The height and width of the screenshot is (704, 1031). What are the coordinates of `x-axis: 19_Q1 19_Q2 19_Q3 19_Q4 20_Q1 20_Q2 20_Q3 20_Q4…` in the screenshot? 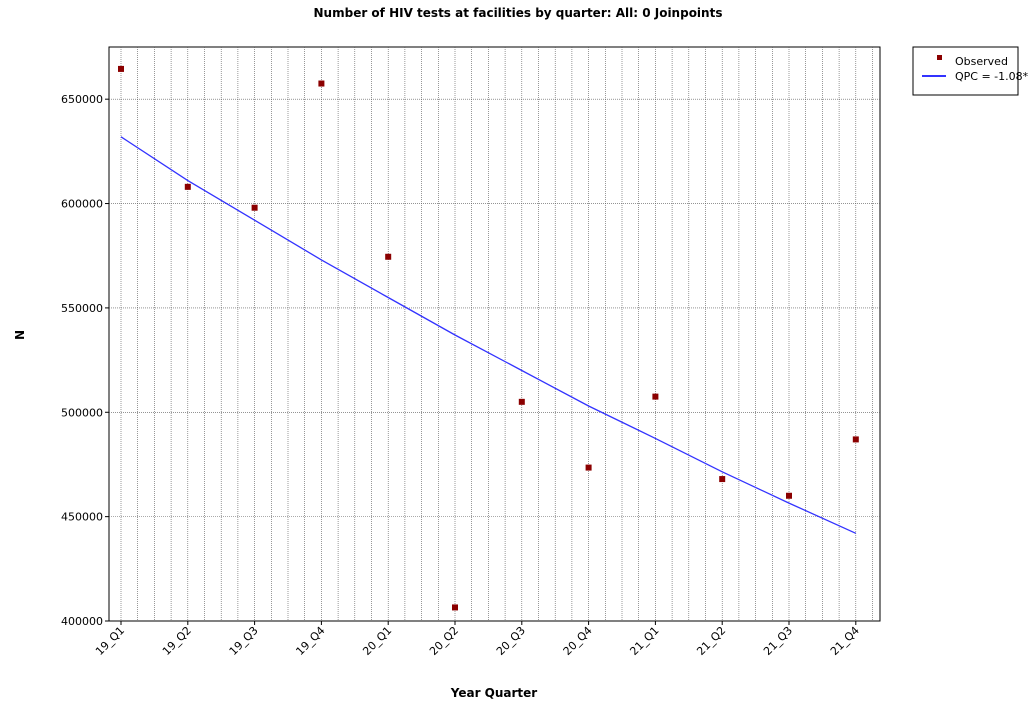 It's located at (477, 639).